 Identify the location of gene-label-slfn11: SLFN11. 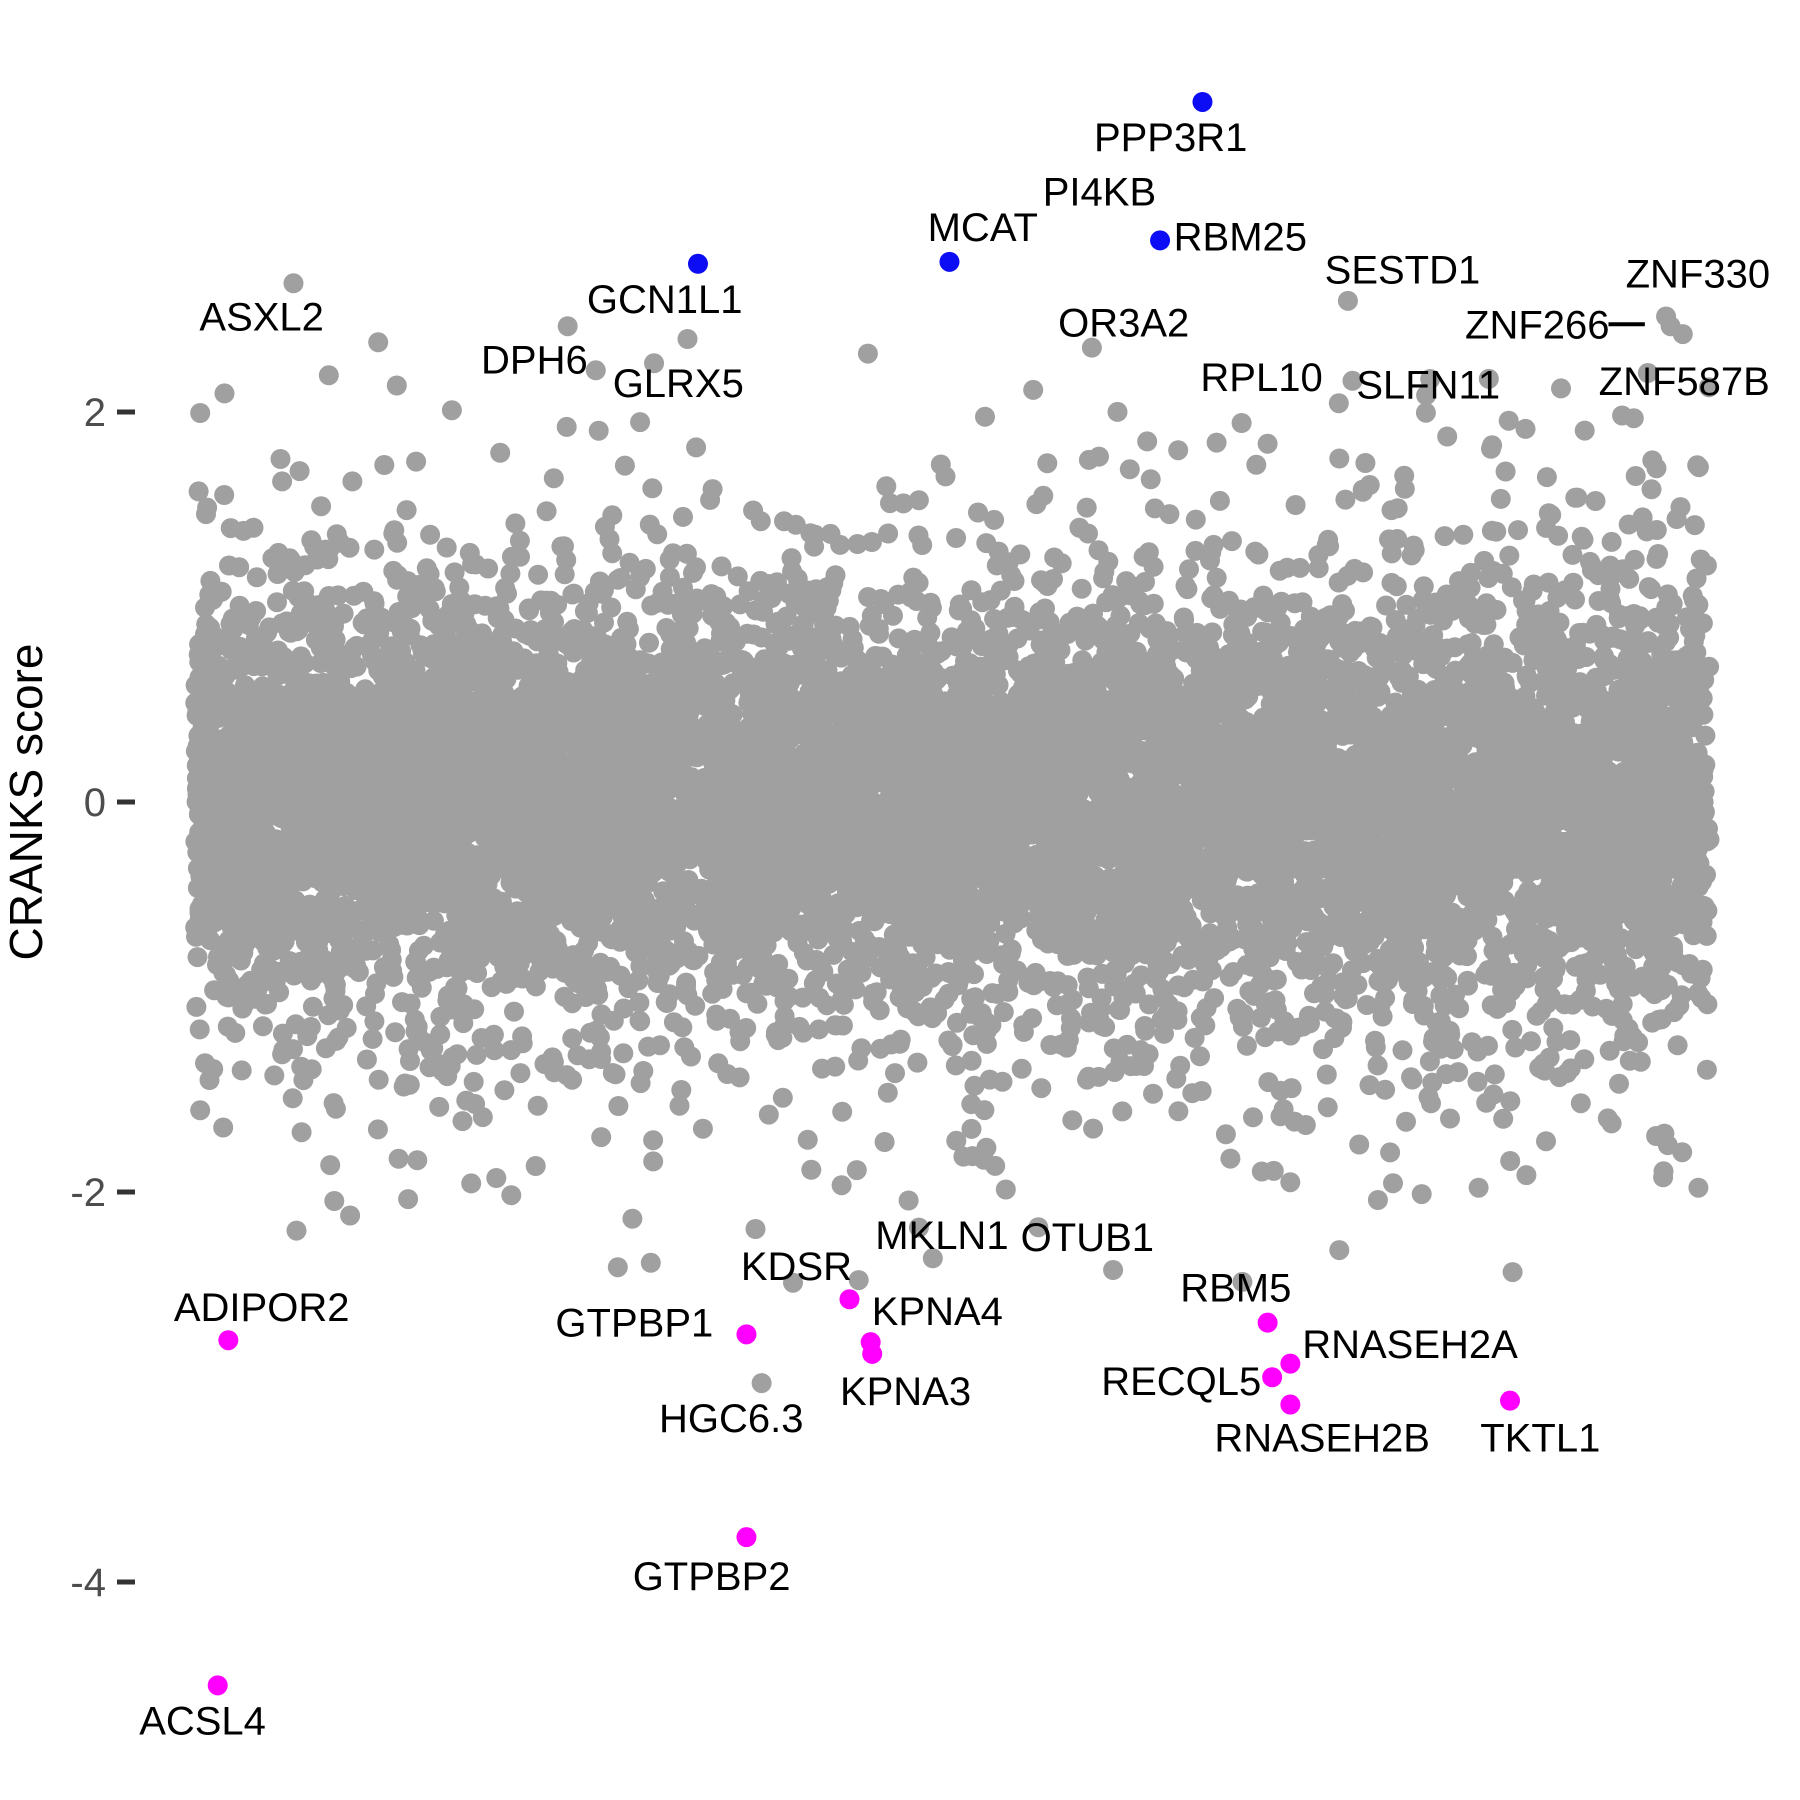
(1428, 386).